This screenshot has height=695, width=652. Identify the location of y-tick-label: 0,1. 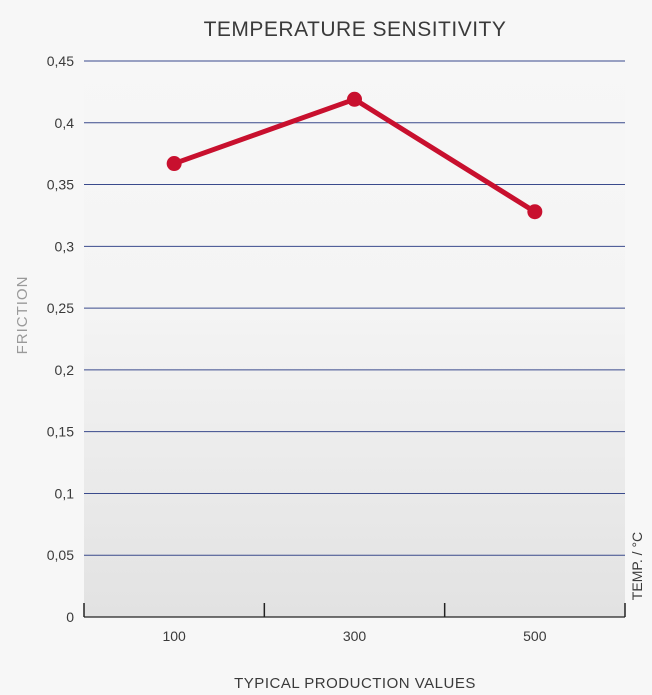
(65, 493).